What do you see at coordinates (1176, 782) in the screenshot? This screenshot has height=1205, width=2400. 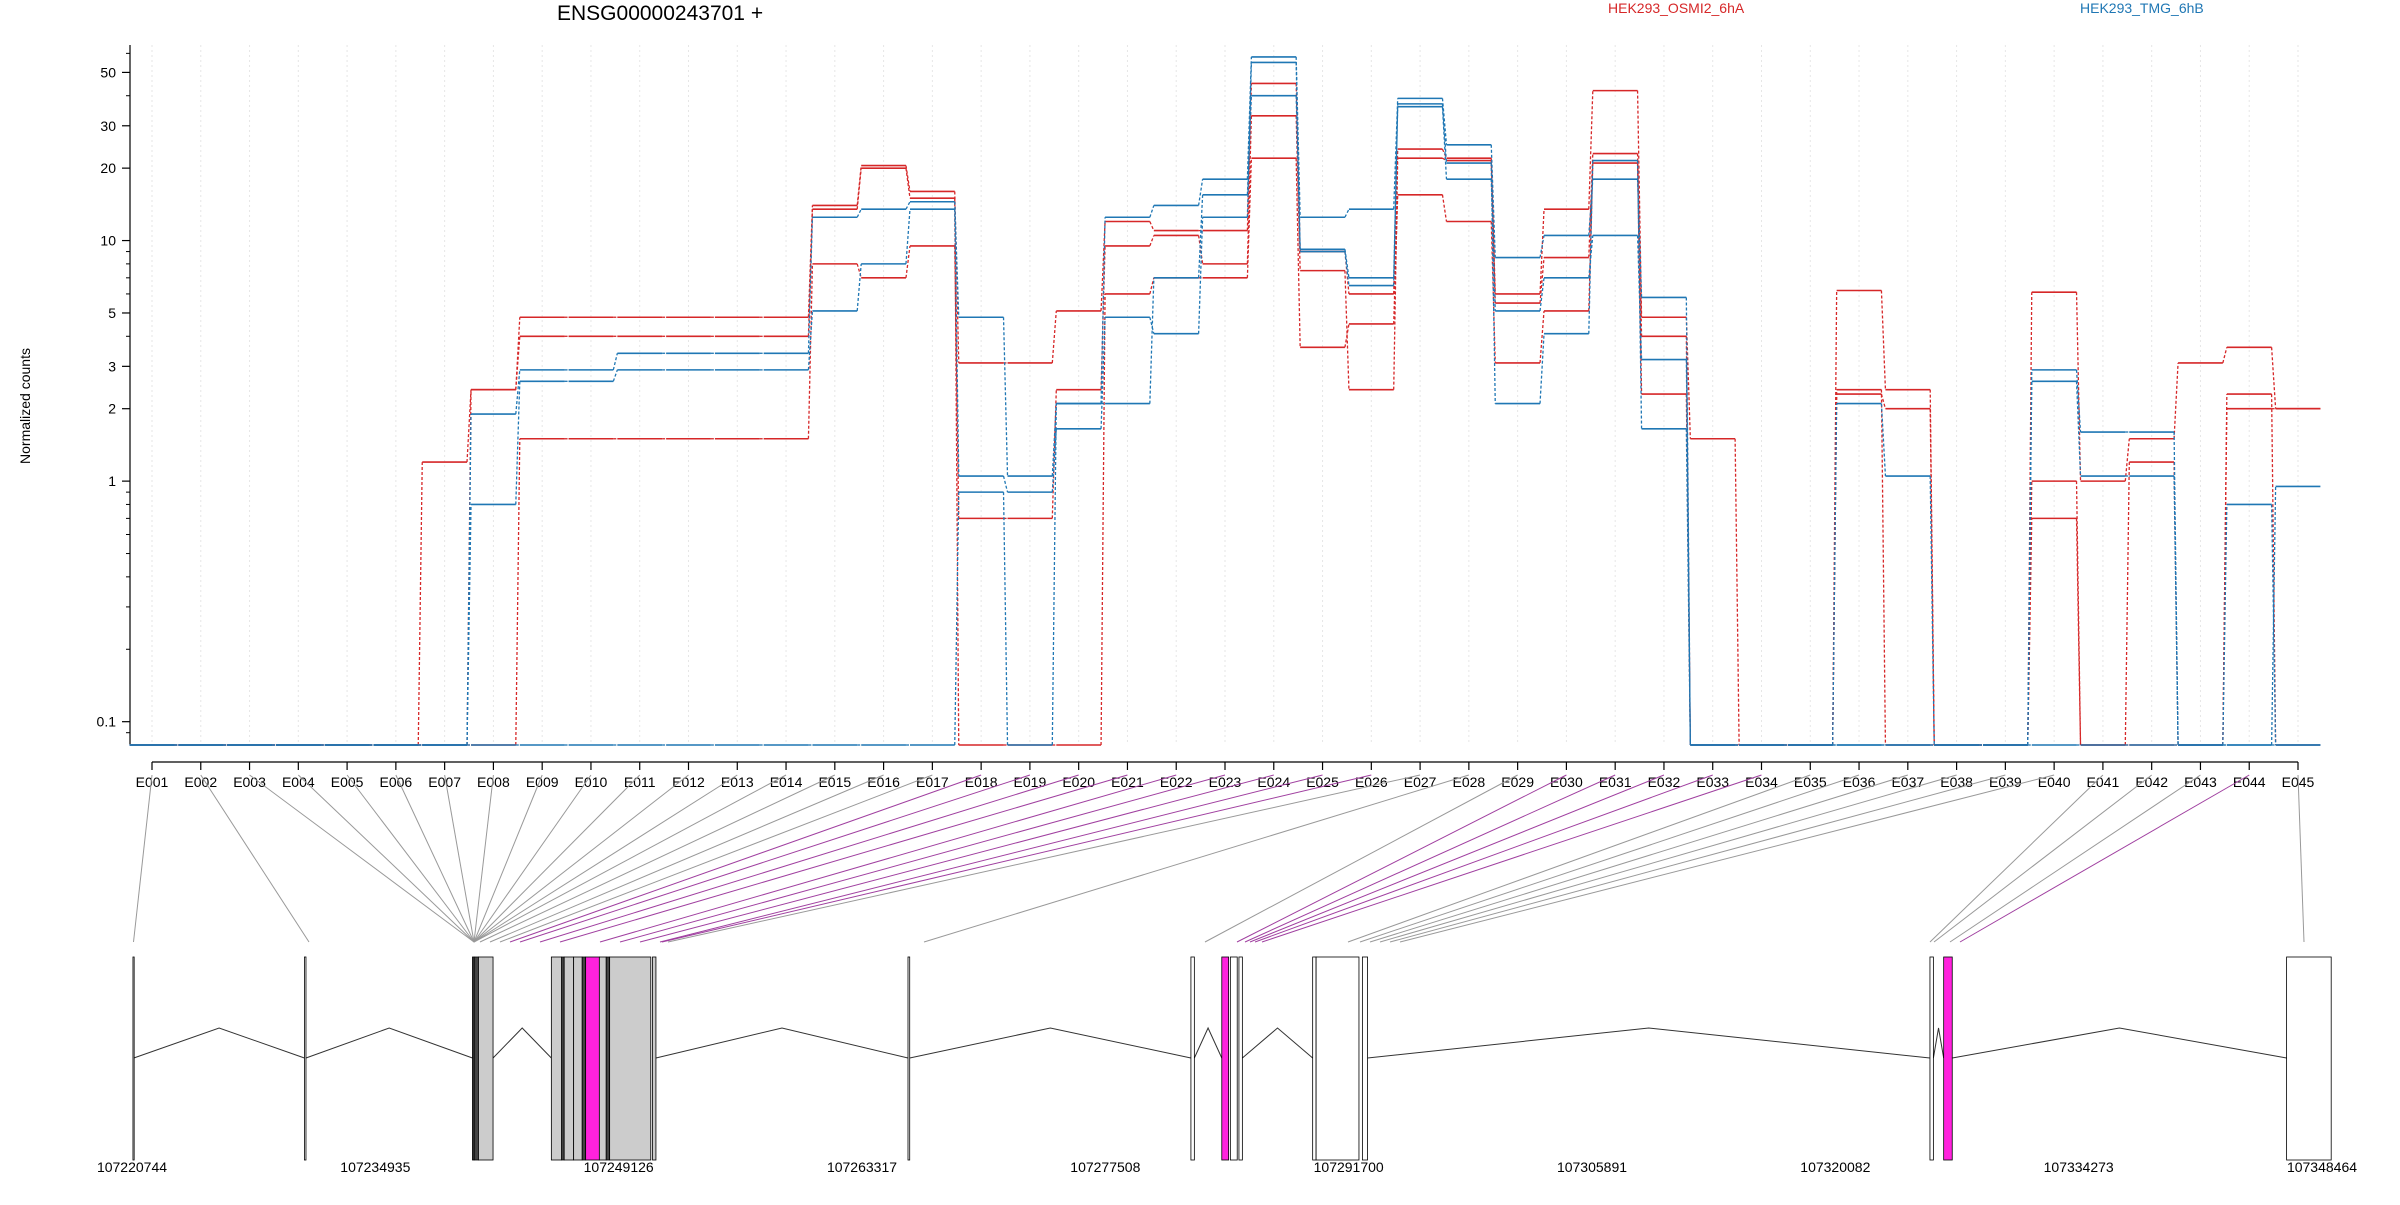 I see `x-tick-label-e022: E022` at bounding box center [1176, 782].